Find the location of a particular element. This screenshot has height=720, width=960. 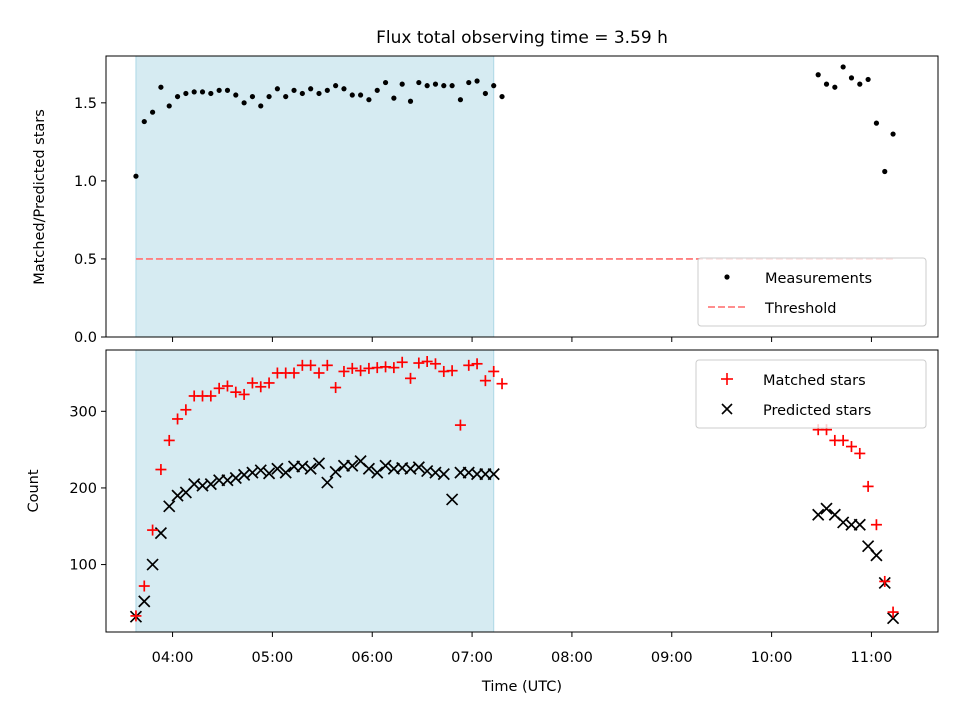

top-shaded-interval is located at coordinates (315, 196).